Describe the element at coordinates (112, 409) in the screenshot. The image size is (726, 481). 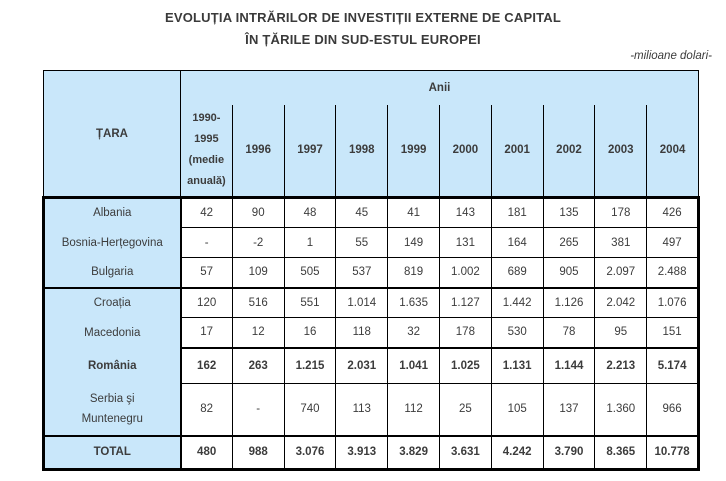
I see `country-cell: Serbia şi Muntenegru` at that location.